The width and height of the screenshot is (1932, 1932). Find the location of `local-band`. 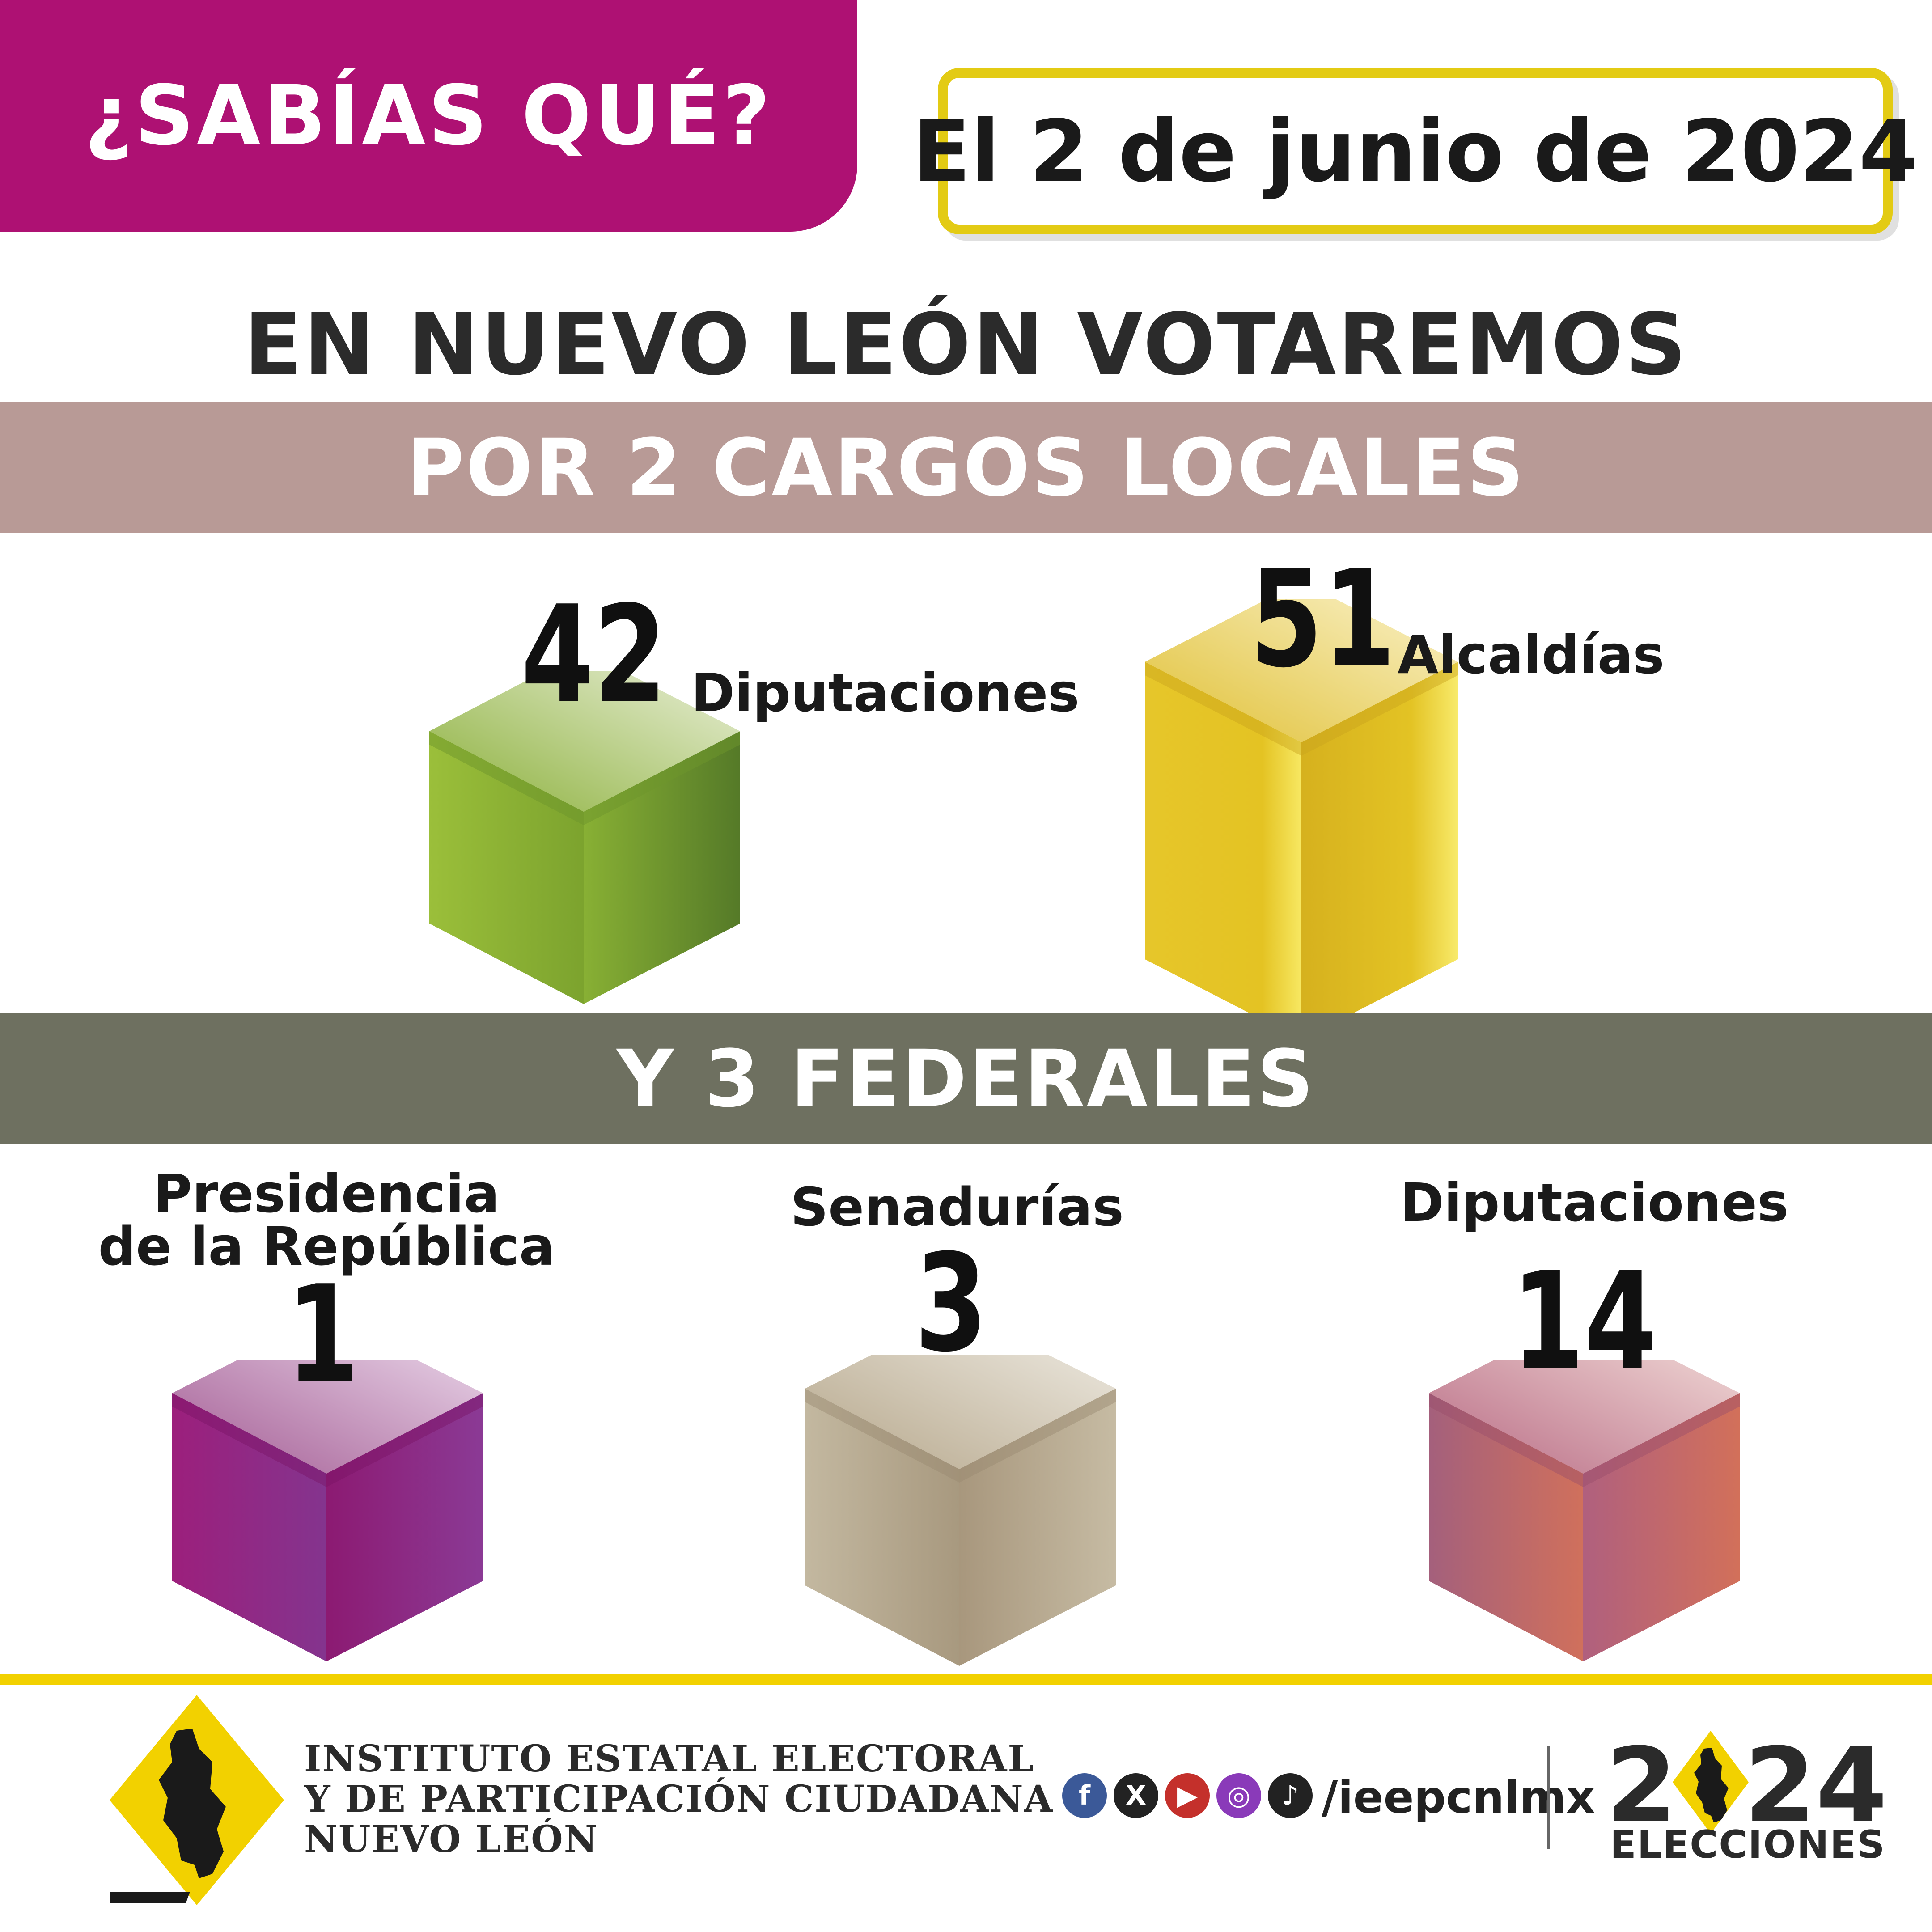

local-band is located at coordinates (966, 467).